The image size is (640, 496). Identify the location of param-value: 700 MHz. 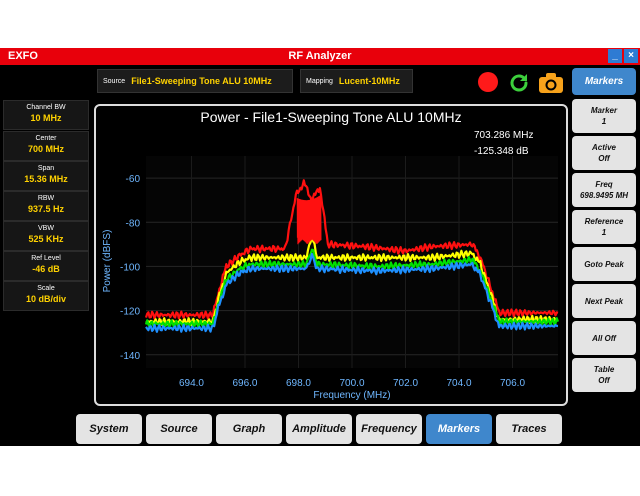
(45, 149).